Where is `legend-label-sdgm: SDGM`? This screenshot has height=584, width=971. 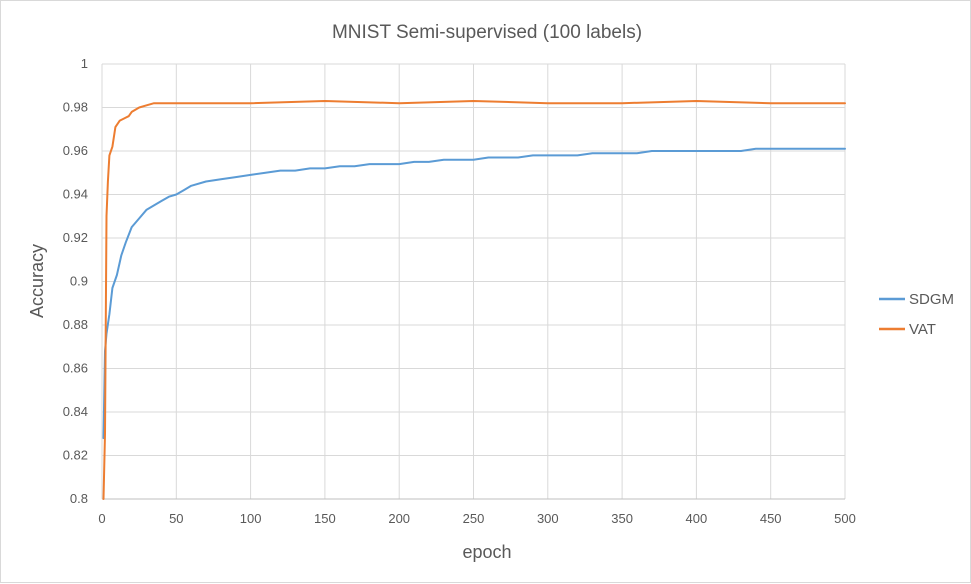
legend-label-sdgm: SDGM is located at coordinates (931, 299).